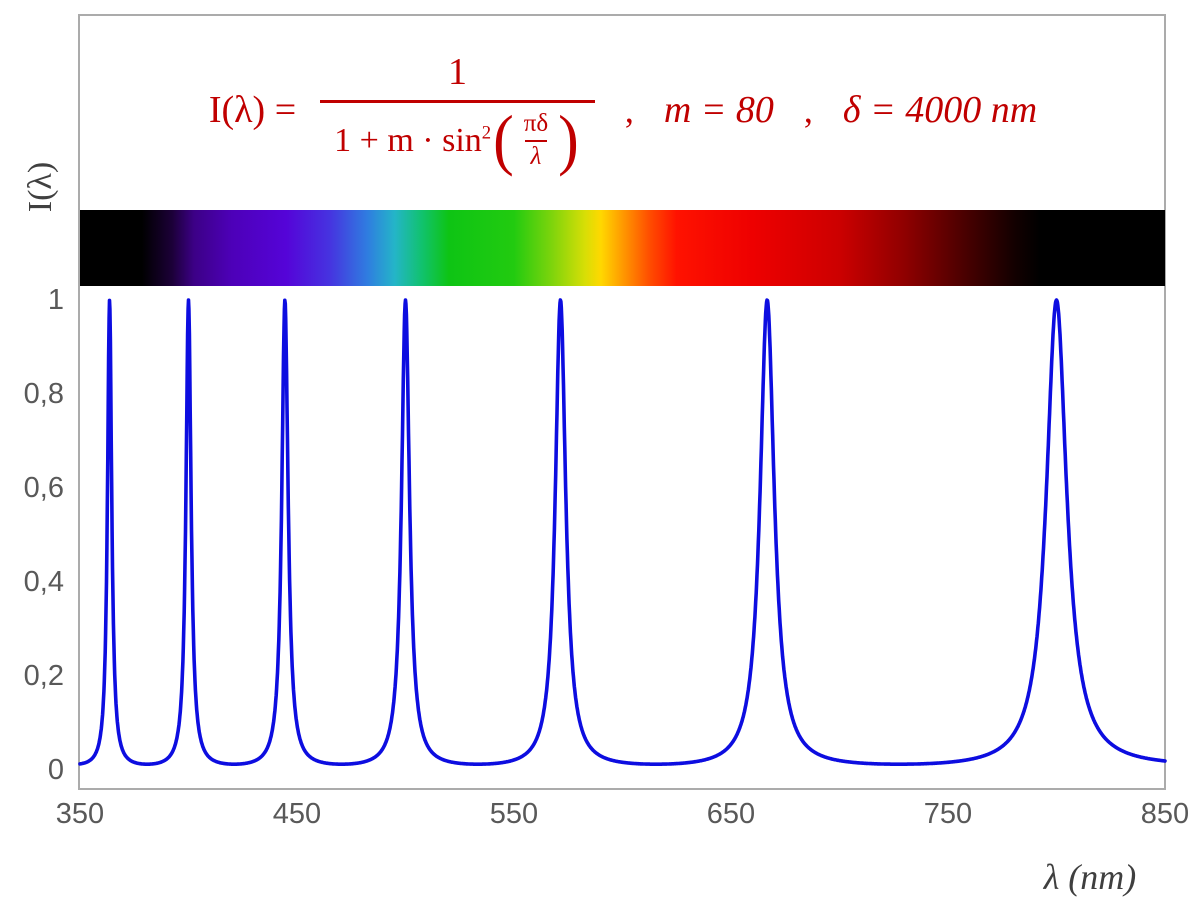  What do you see at coordinates (55, 770) in the screenshot?
I see `y-tick-label: 0` at bounding box center [55, 770].